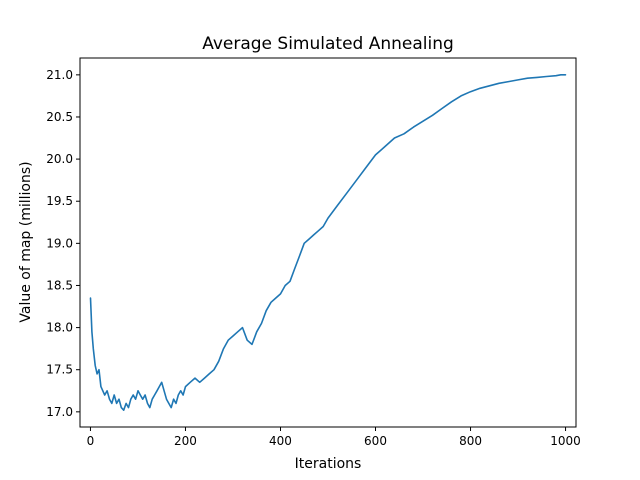 This screenshot has height=480, width=640. Describe the element at coordinates (26, 241) in the screenshot. I see `y-axis-label: Value of map (millions)` at that location.